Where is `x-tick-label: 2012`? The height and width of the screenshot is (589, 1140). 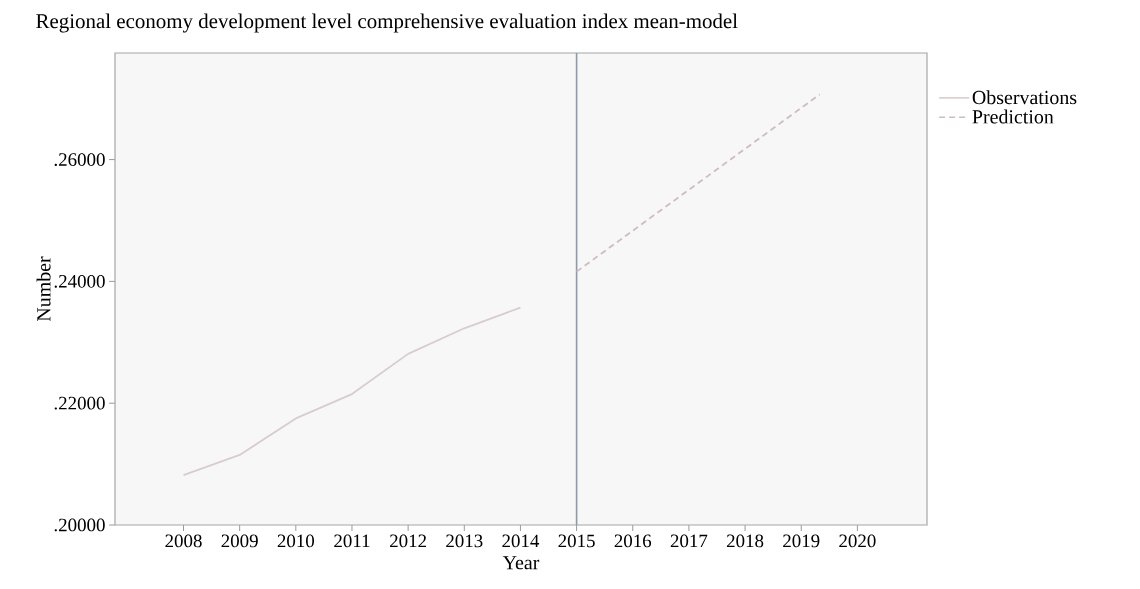
x-tick-label: 2012 is located at coordinates (408, 541).